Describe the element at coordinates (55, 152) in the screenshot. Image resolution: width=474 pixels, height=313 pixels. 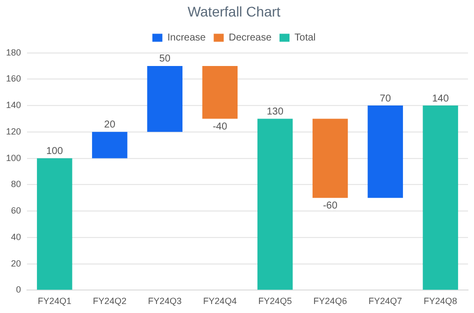
I see `data-label: 100` at that location.